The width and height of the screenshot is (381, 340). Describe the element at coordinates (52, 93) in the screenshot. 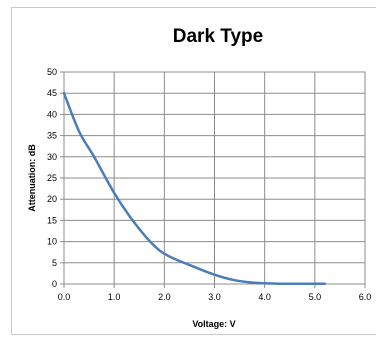

I see `y-tick-label: 45` at that location.